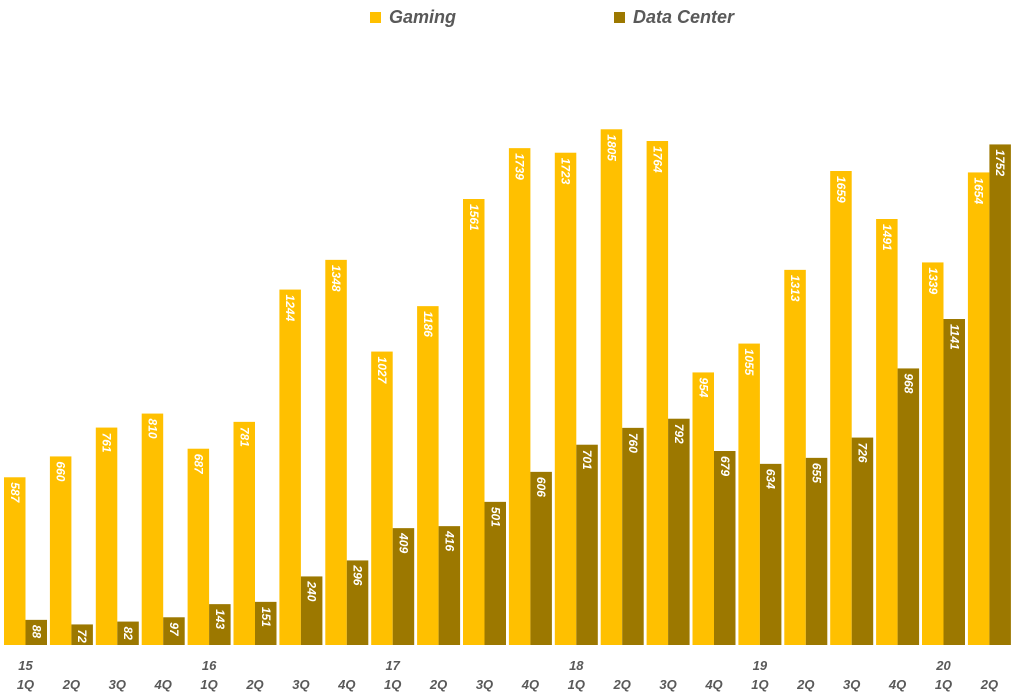  I want to click on gaming-value-label: 781, so click(244, 437).